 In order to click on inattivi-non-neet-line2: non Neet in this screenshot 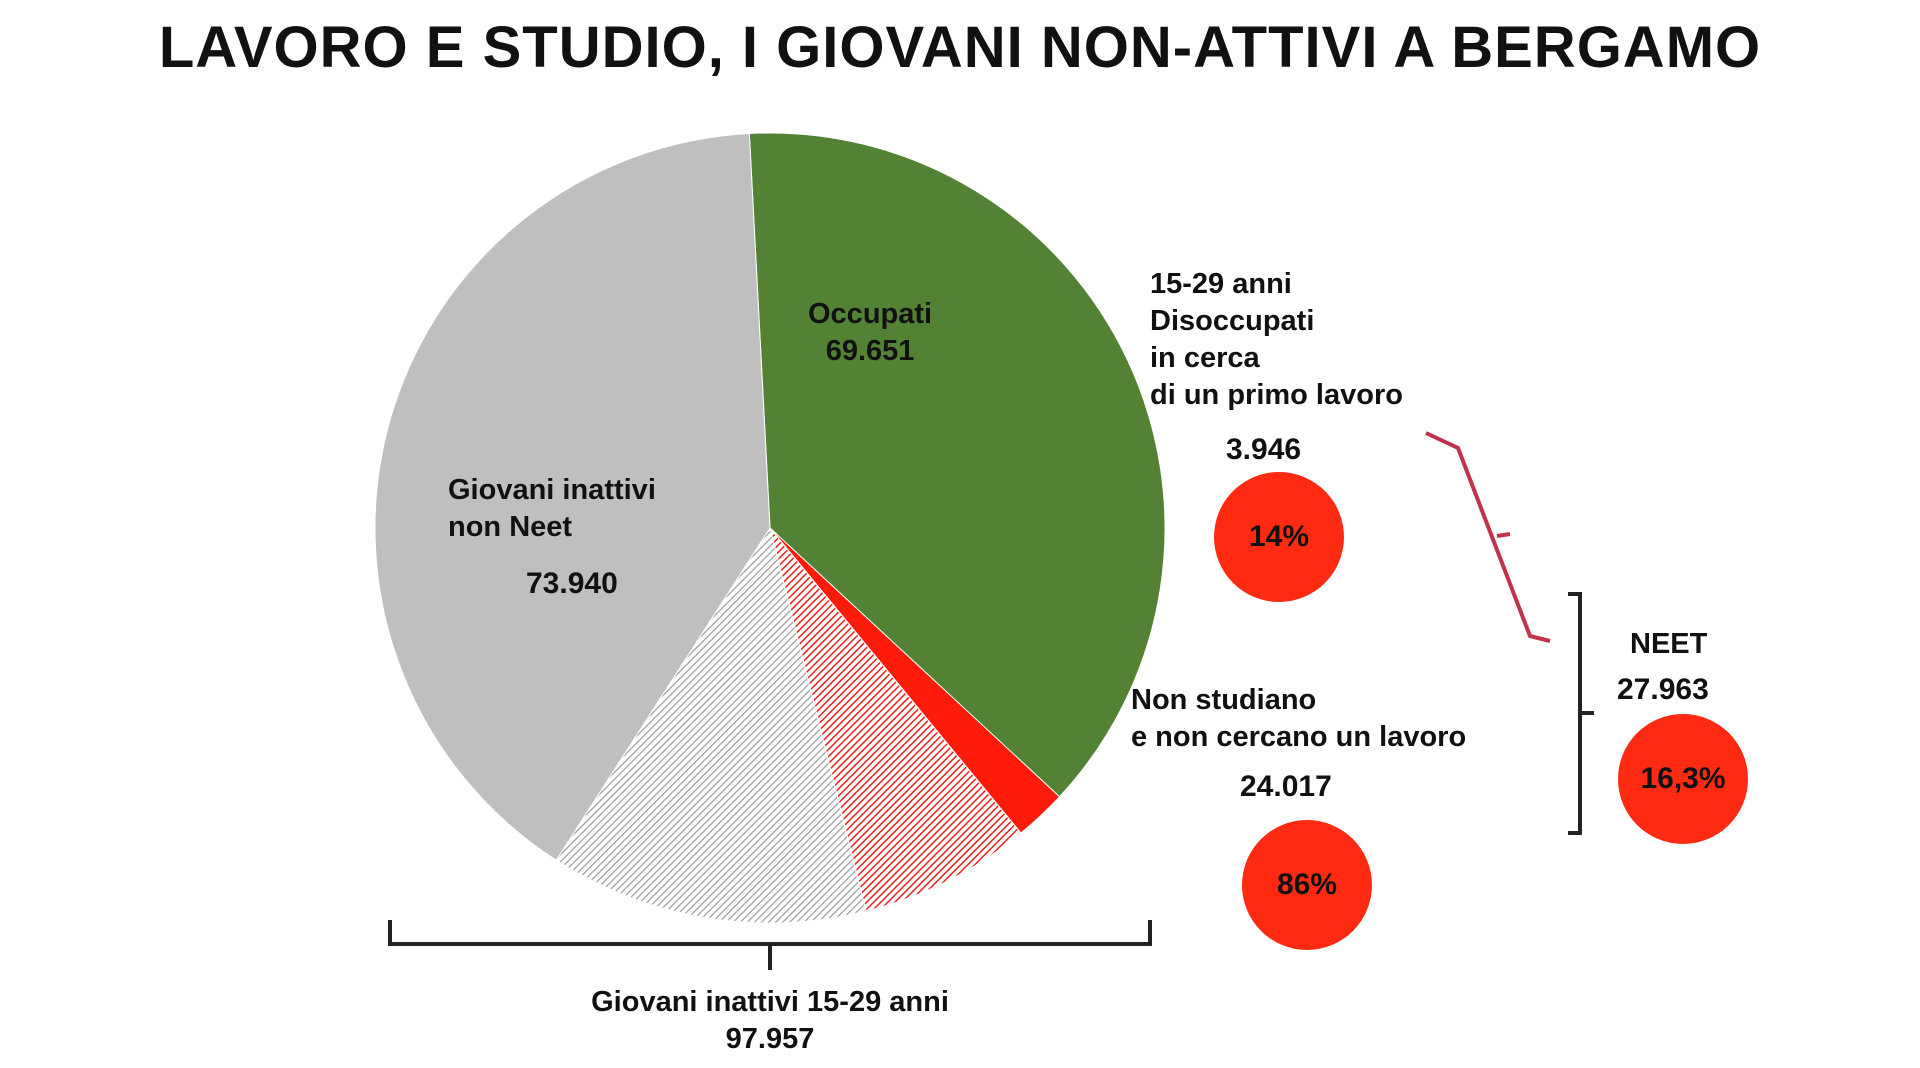, I will do `click(510, 527)`.